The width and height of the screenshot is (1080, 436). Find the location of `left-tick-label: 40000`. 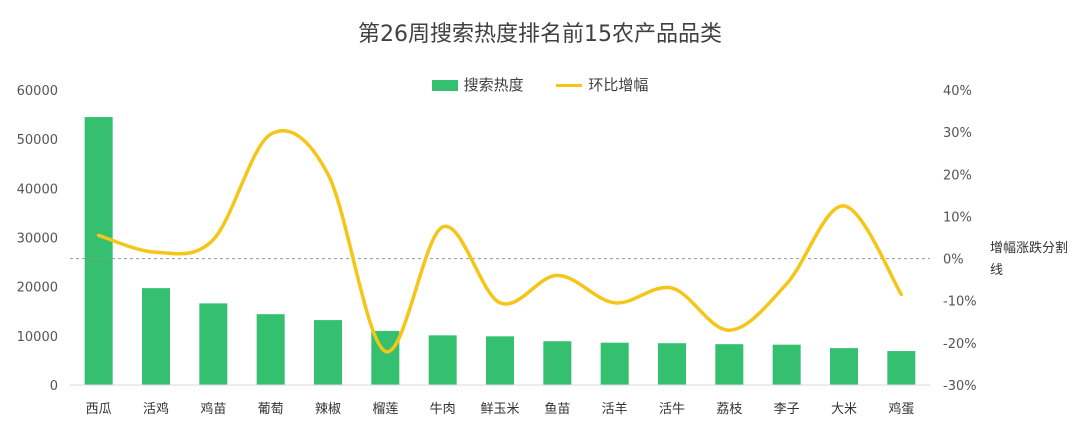

left-tick-label: 40000 is located at coordinates (37, 189).